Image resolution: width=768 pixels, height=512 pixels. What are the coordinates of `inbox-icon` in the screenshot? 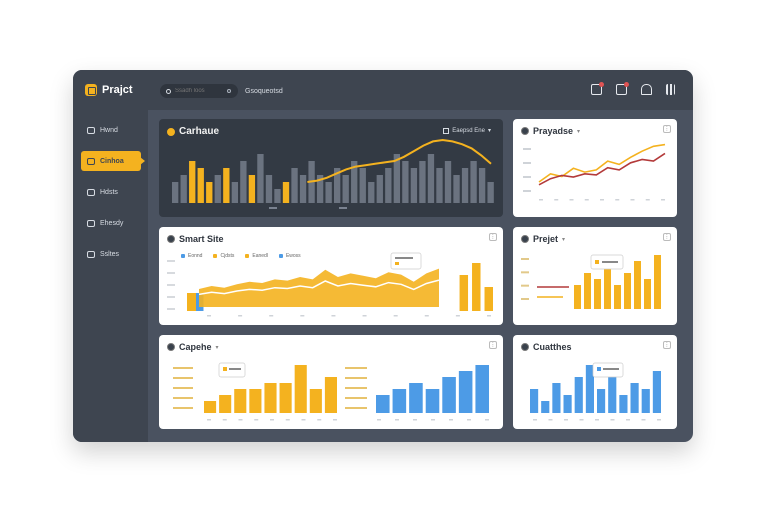 It's located at (622, 88).